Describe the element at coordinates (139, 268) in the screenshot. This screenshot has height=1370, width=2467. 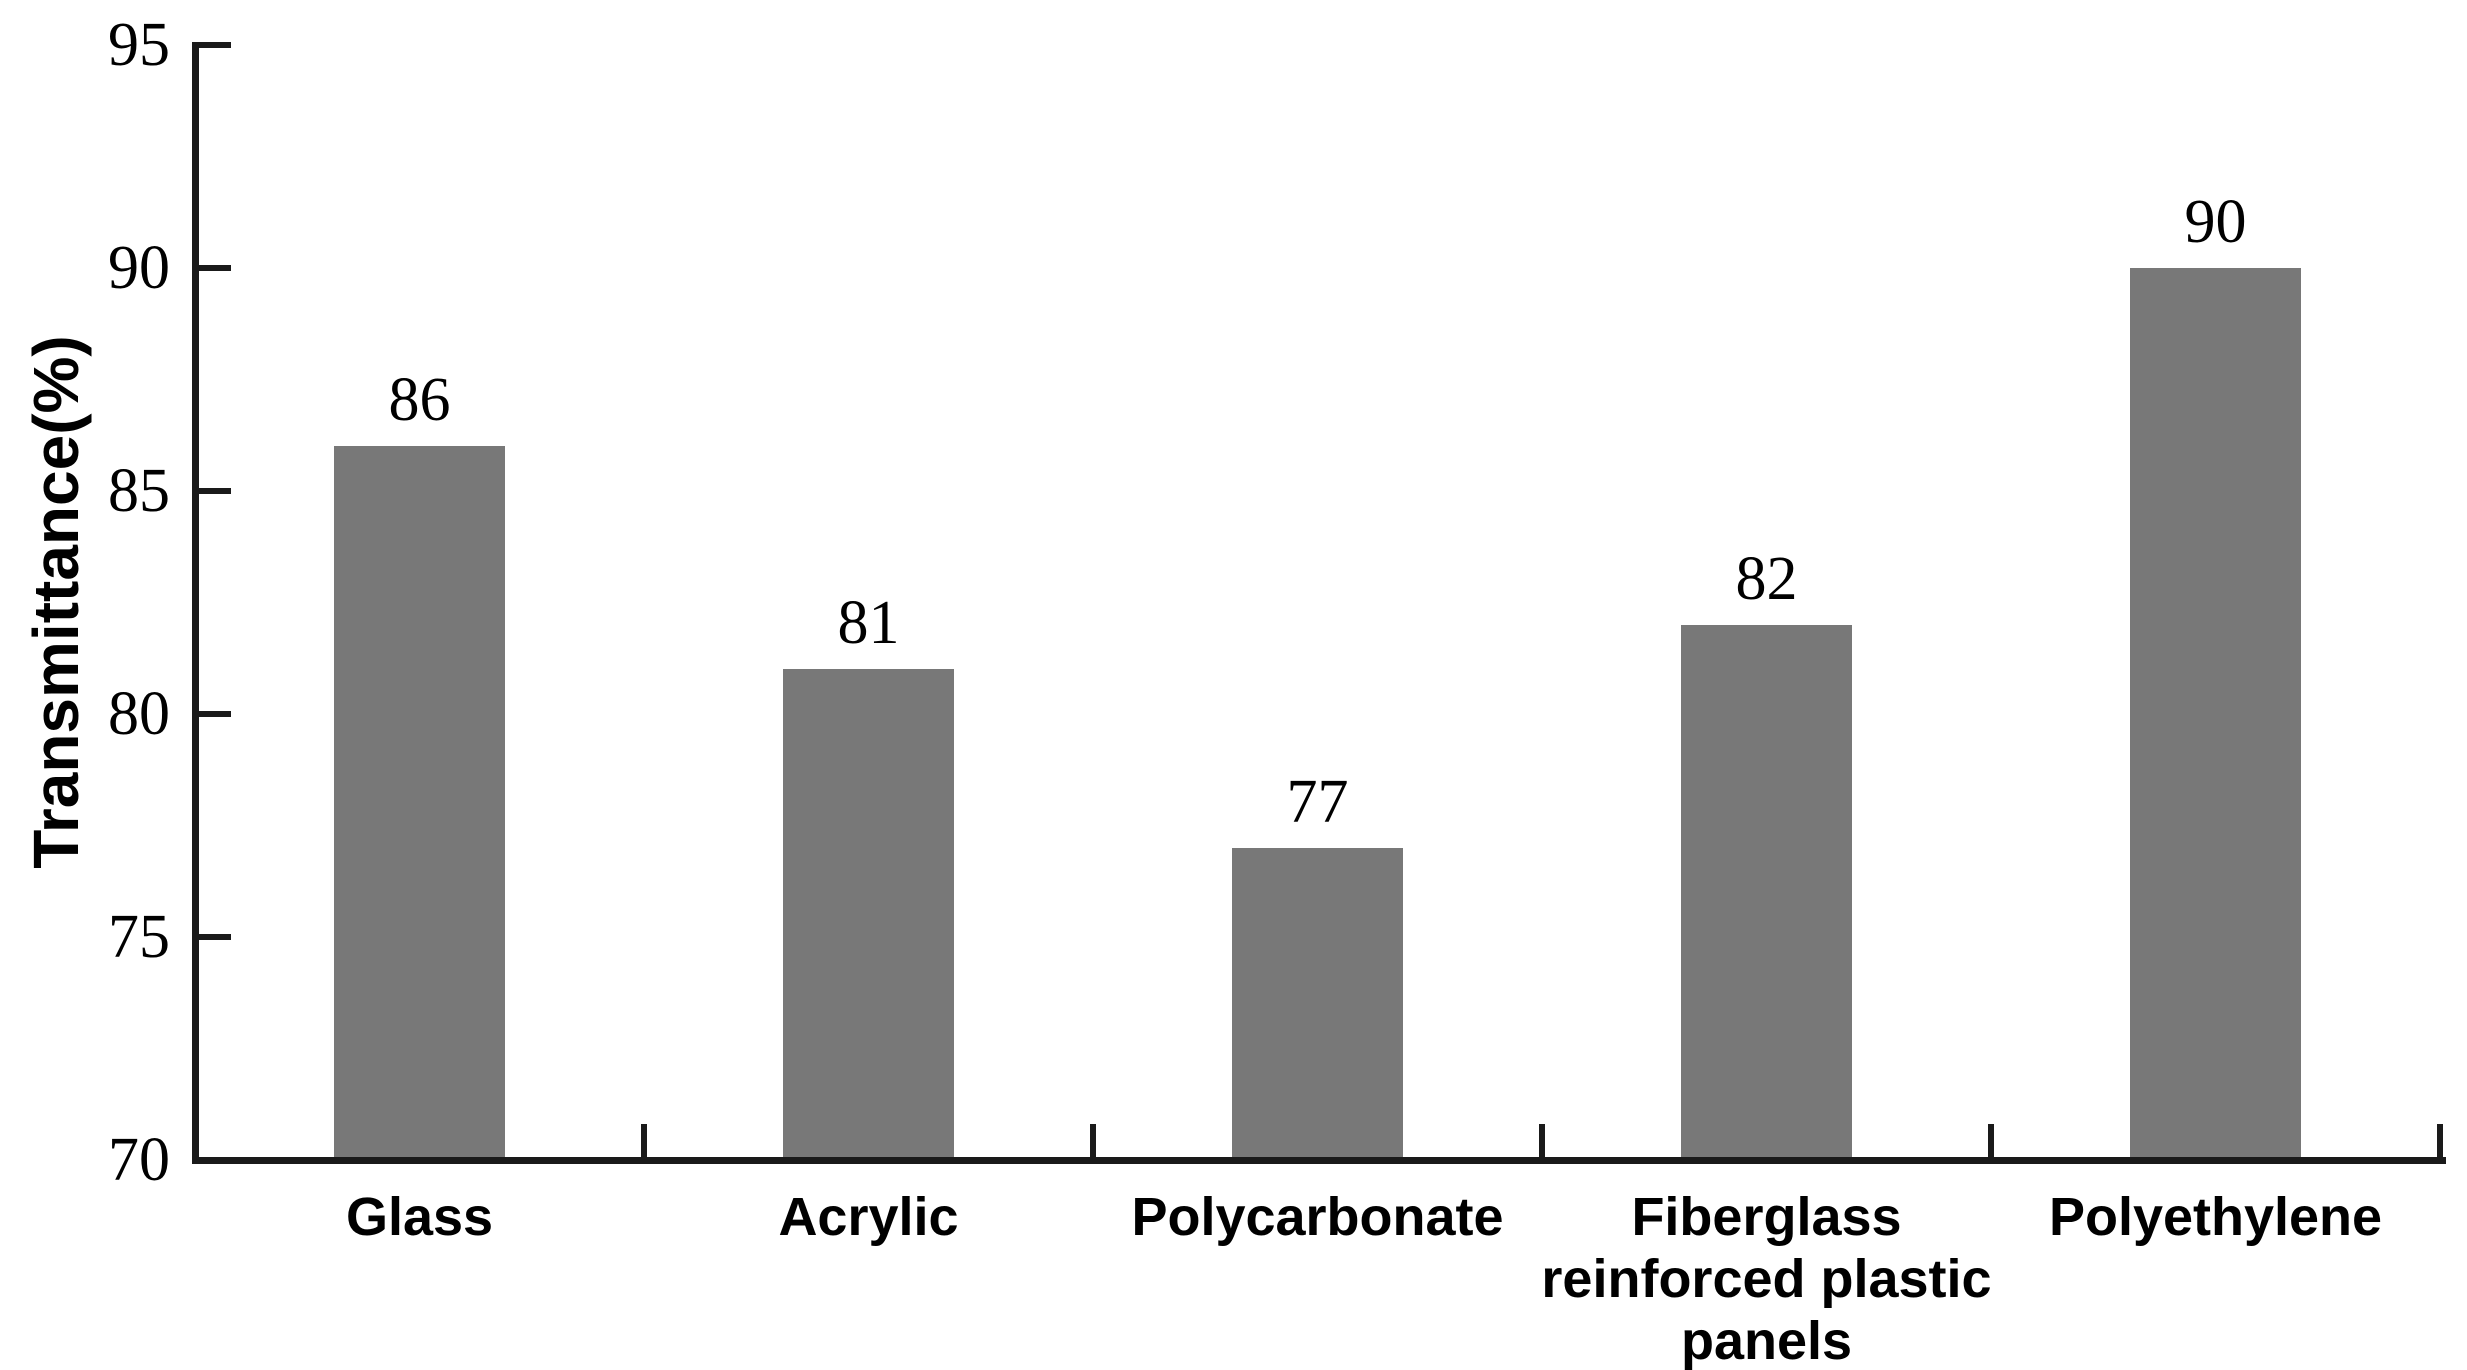
I see `y-tick-label: 90` at that location.